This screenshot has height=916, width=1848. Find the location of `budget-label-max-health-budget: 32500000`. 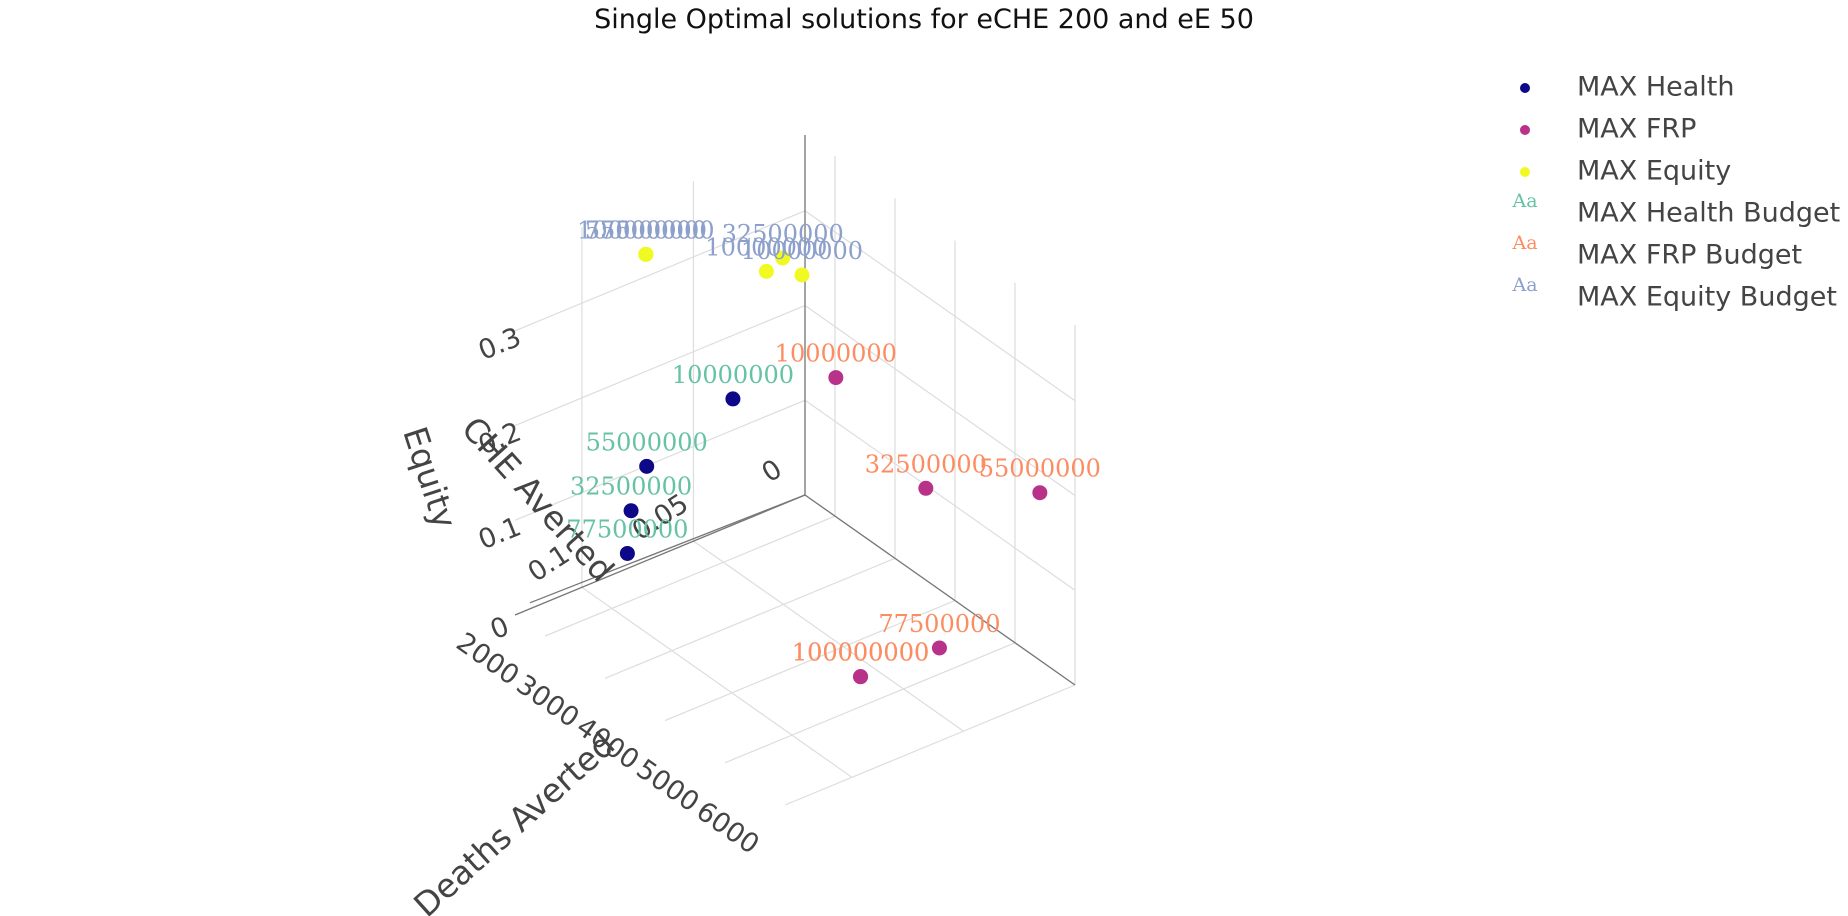

budget-label-max-health-budget: 32500000 is located at coordinates (631, 487).